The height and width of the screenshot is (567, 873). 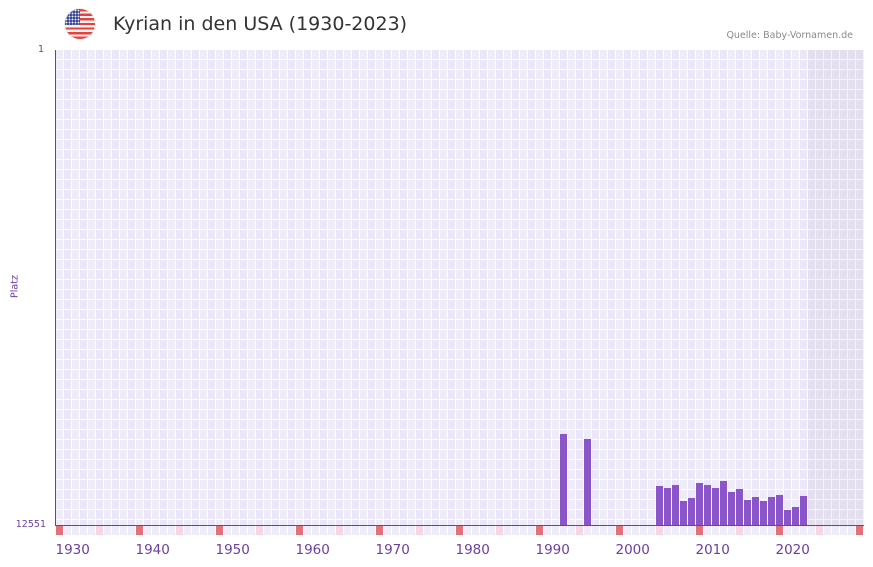 I want to click on y-axis-title: Platz, so click(x=15, y=286).